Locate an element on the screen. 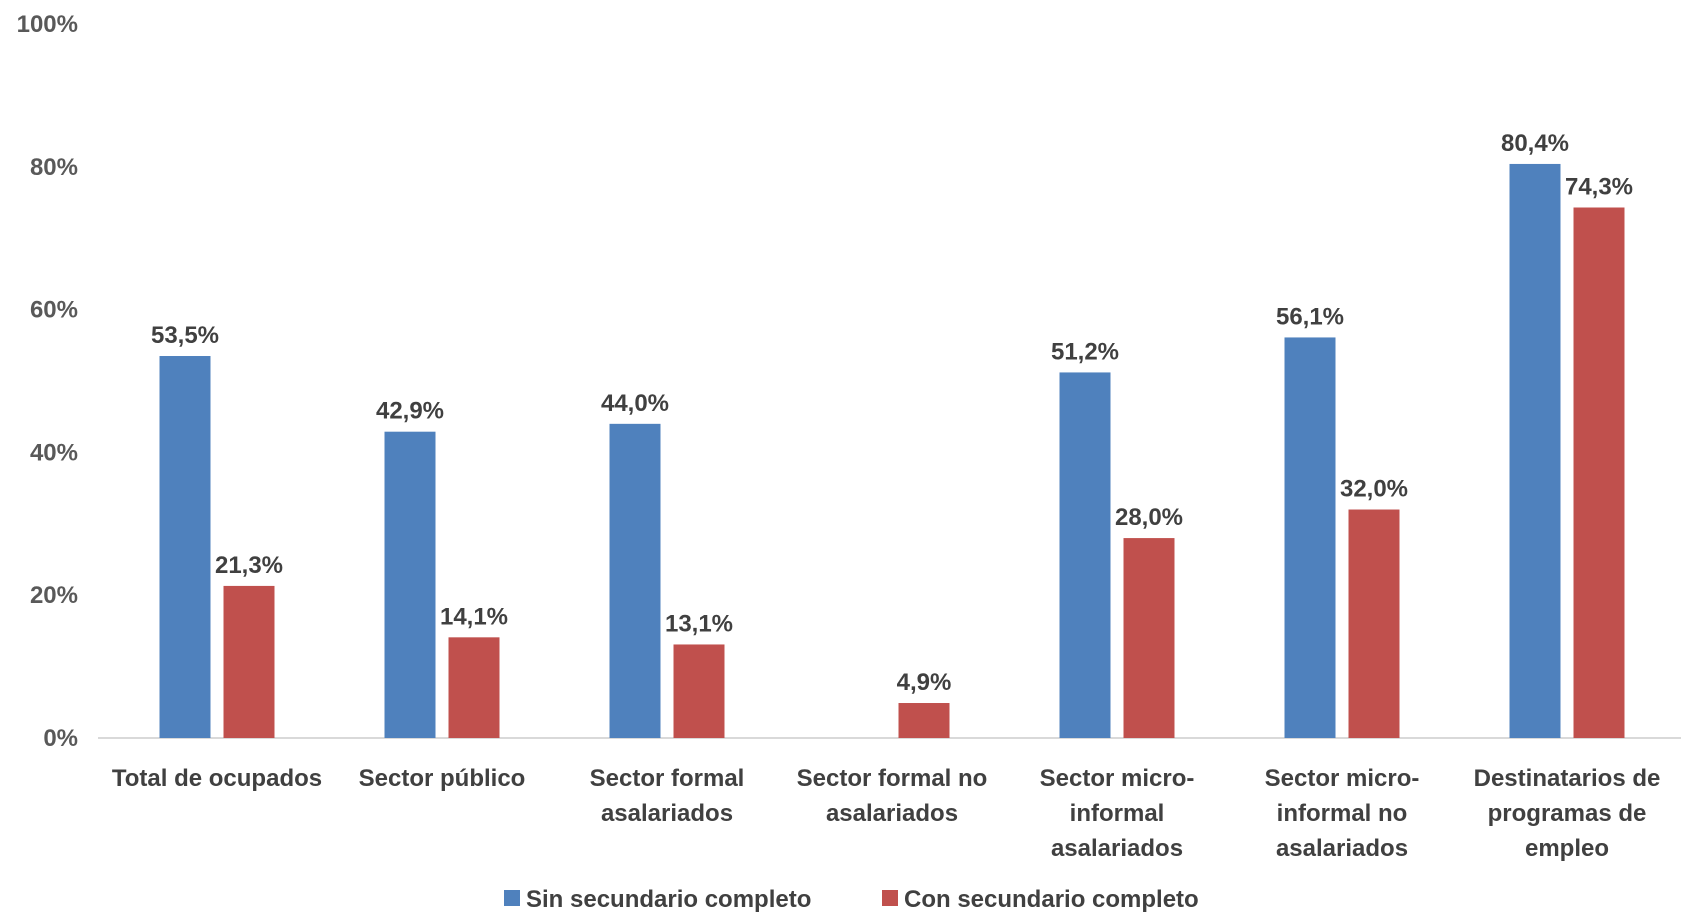 Image resolution: width=1681 pixels, height=921 pixels. y-tick-label: 0% is located at coordinates (60, 738).